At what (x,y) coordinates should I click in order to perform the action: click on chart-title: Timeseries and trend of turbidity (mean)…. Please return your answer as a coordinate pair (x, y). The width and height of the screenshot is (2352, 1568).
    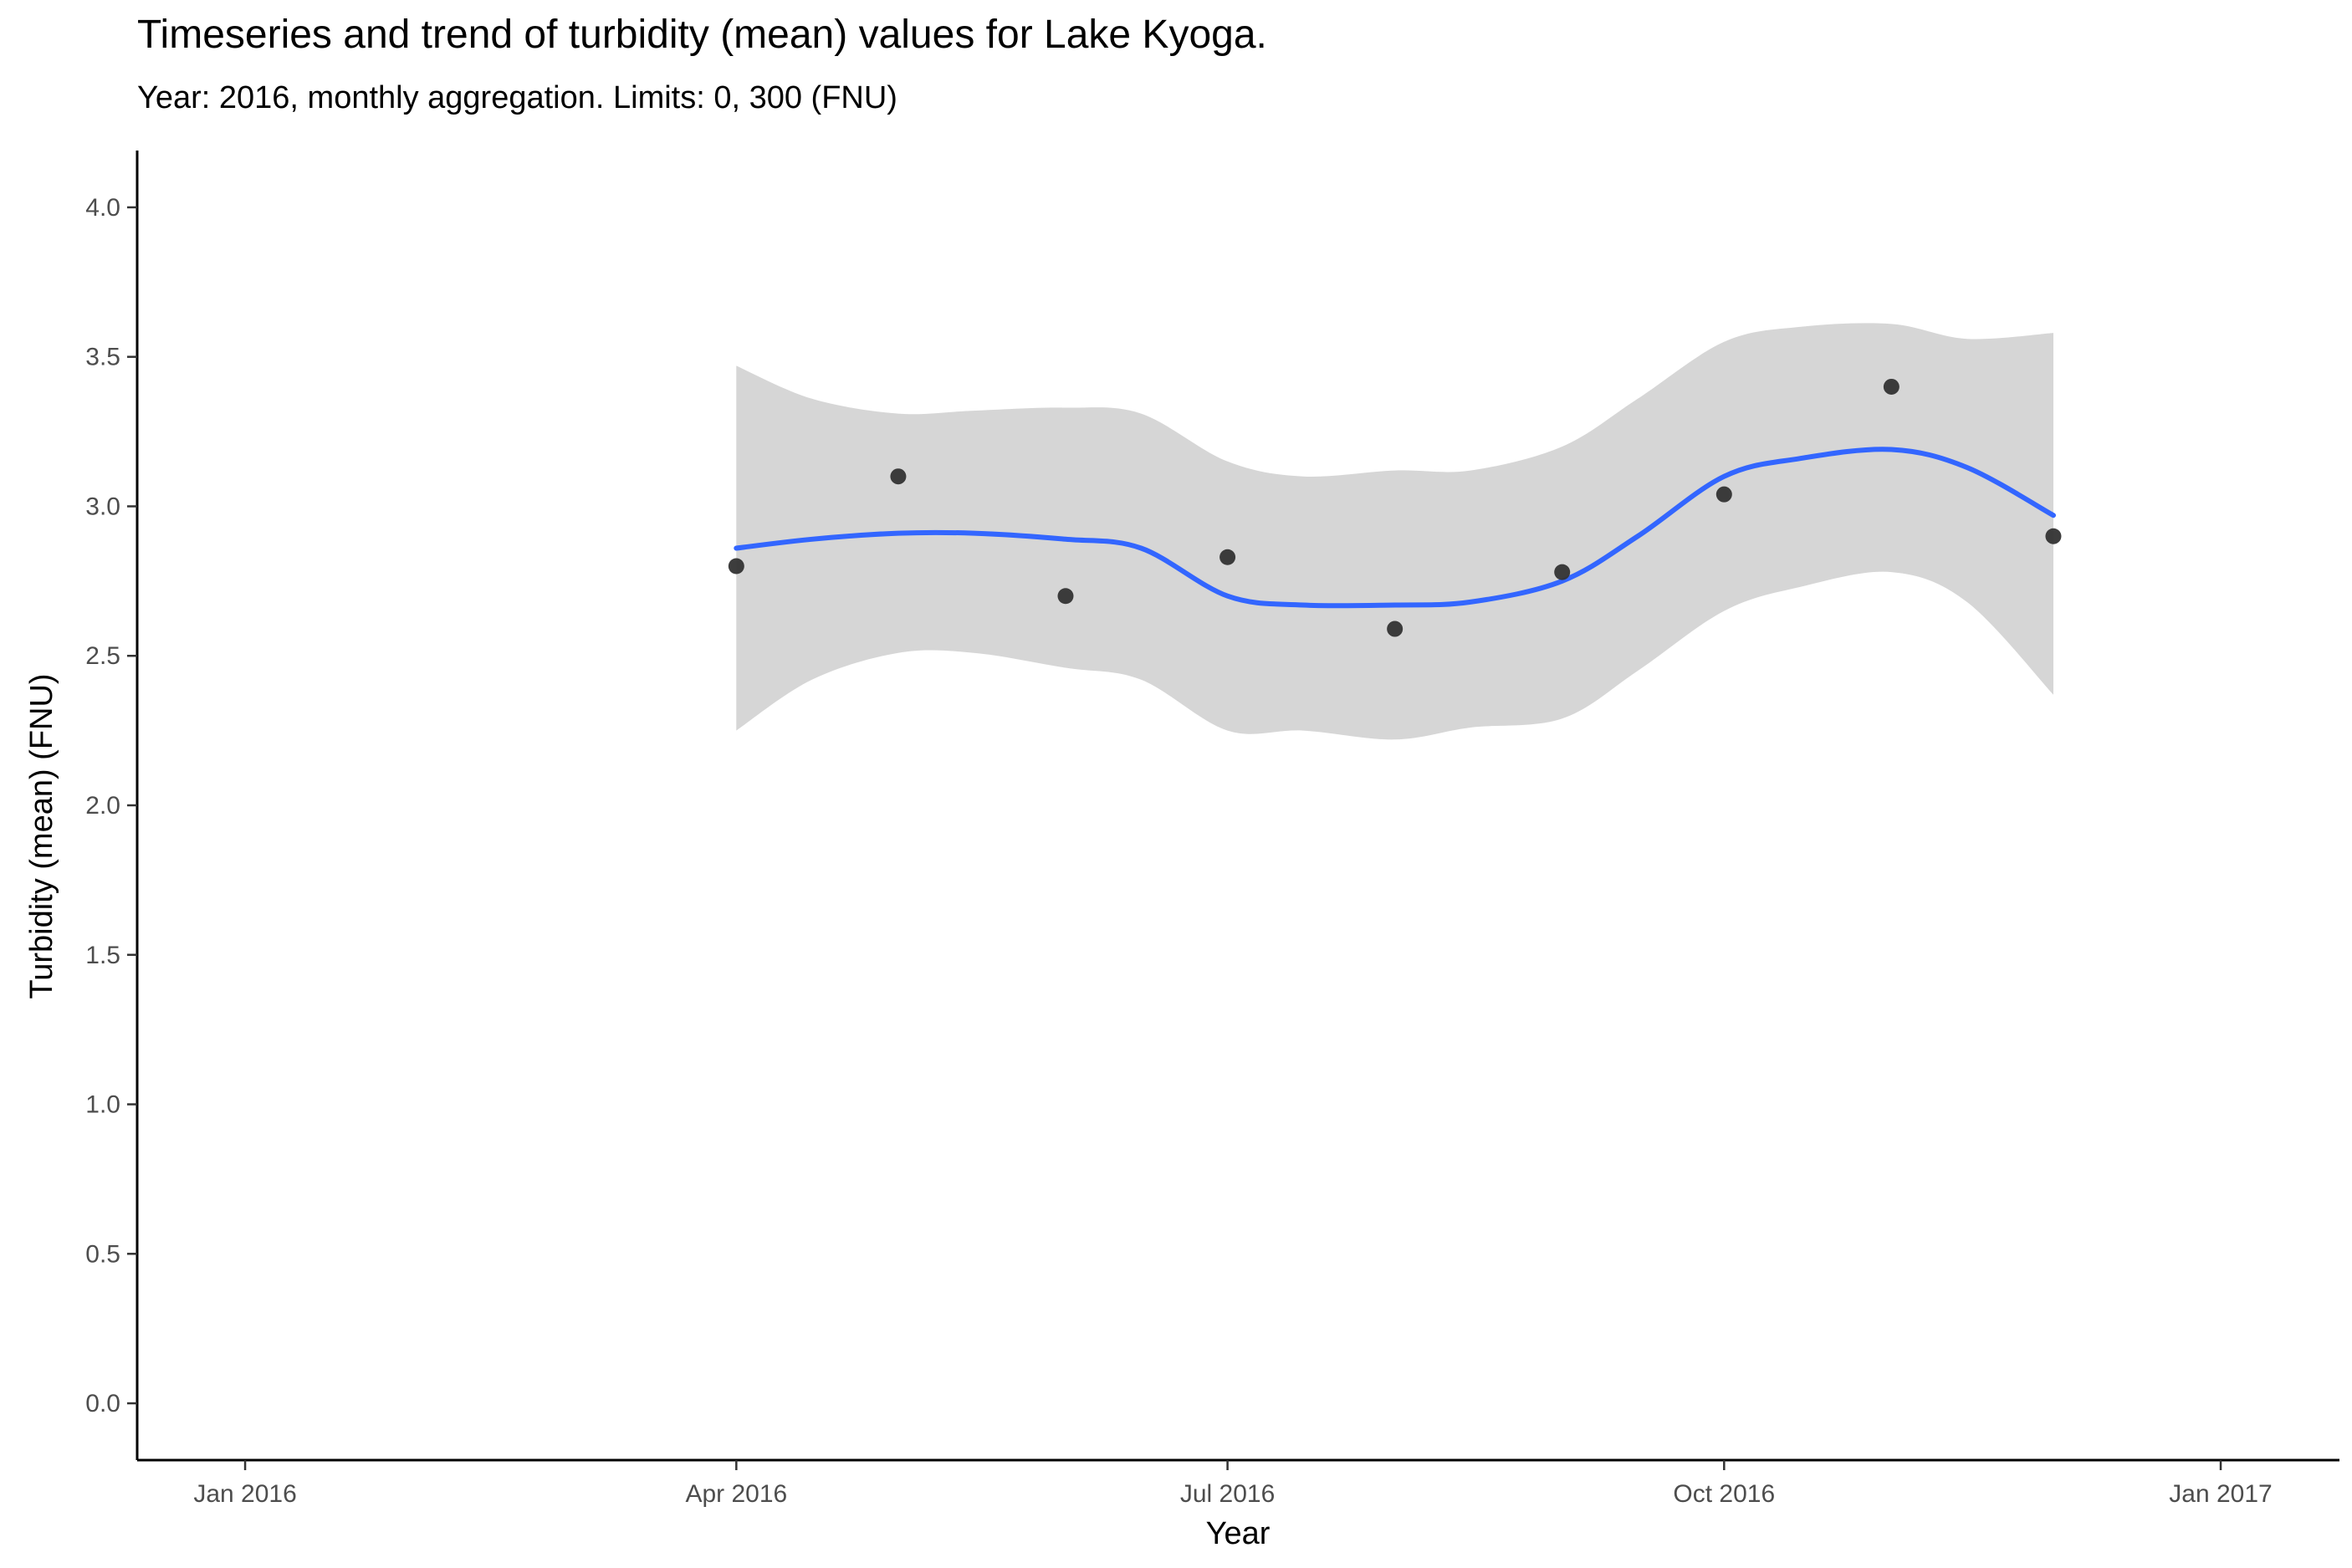
    Looking at the image, I should click on (702, 35).